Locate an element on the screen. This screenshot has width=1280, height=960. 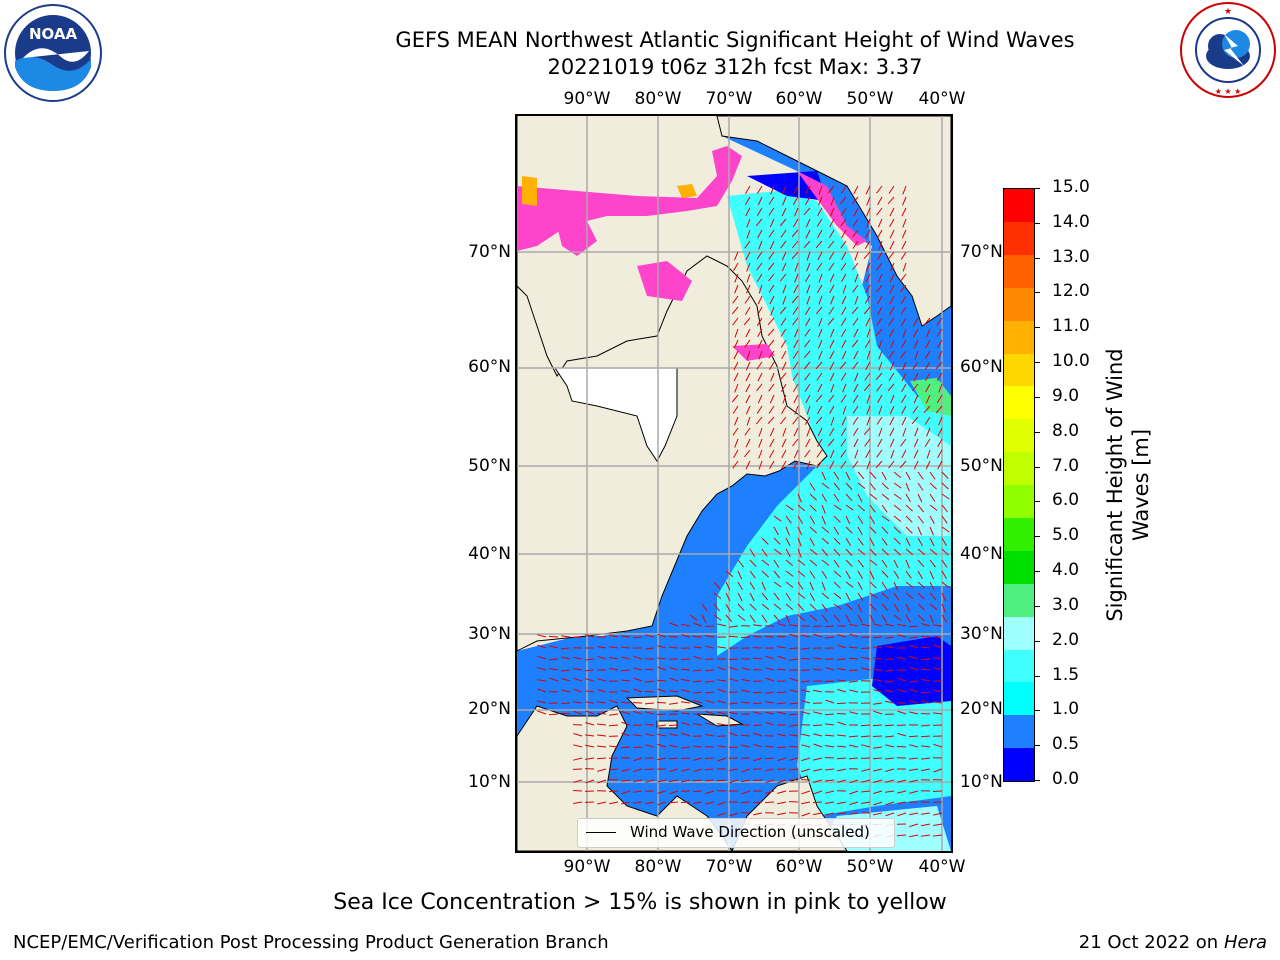
colorbar is located at coordinates (1019, 485).